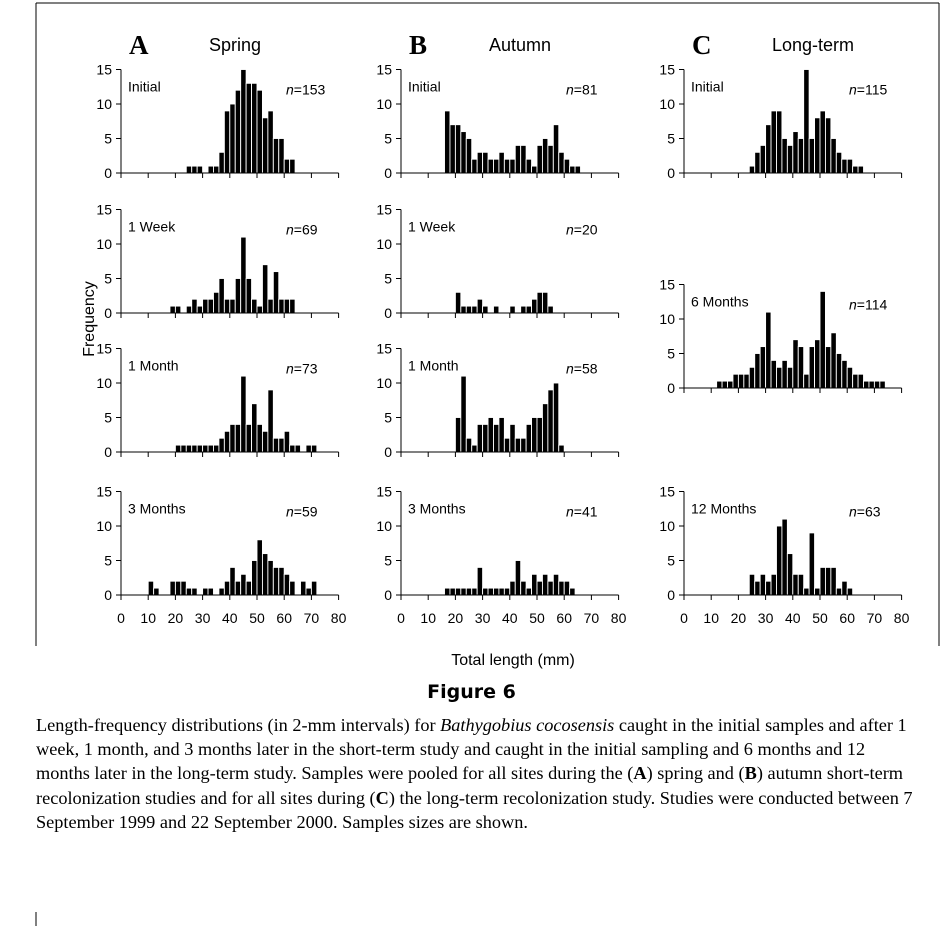 Image resolution: width=943 pixels, height=926 pixels. What do you see at coordinates (157, 509) in the screenshot?
I see `sample-label: 3 Months` at bounding box center [157, 509].